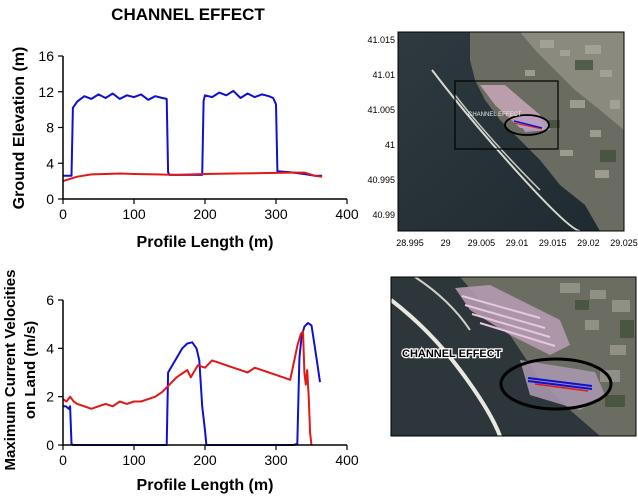 This screenshot has width=638, height=498. Describe the element at coordinates (383, 215) in the screenshot. I see `map-ytick-label: 40.99` at that location.